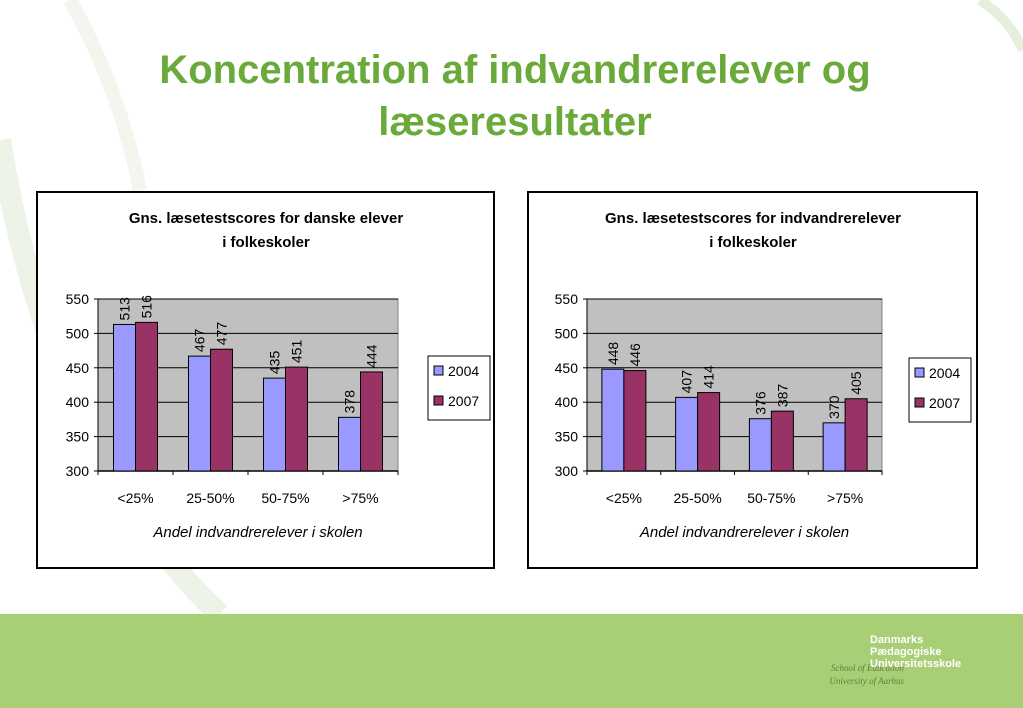 Image resolution: width=1023 pixels, height=708 pixels. What do you see at coordinates (266, 218) in the screenshot?
I see `chart-title-line1: Gns. læsetestscores for danske elever` at bounding box center [266, 218].